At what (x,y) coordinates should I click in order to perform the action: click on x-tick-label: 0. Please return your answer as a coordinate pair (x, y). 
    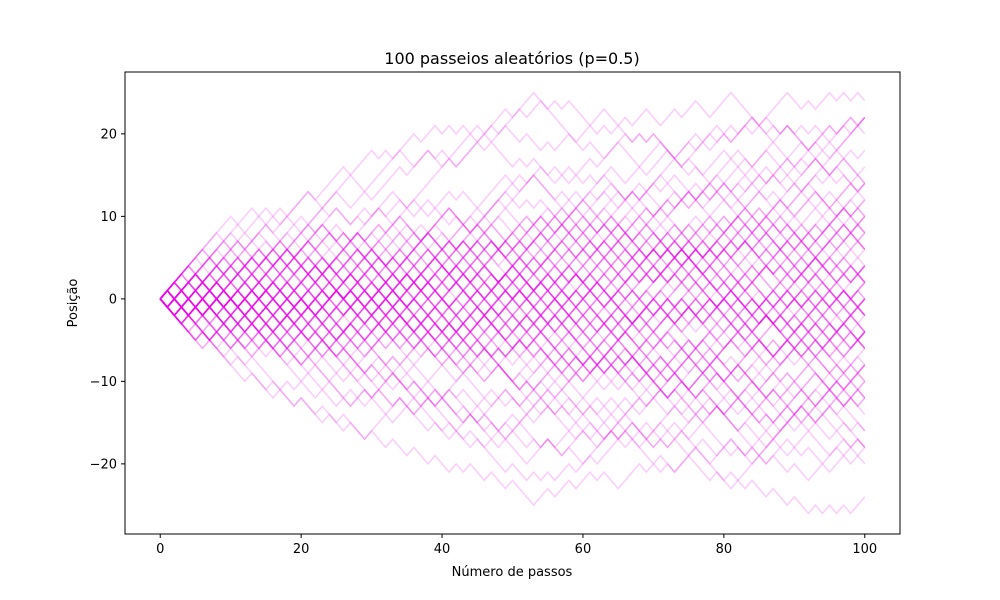
    Looking at the image, I should click on (160, 549).